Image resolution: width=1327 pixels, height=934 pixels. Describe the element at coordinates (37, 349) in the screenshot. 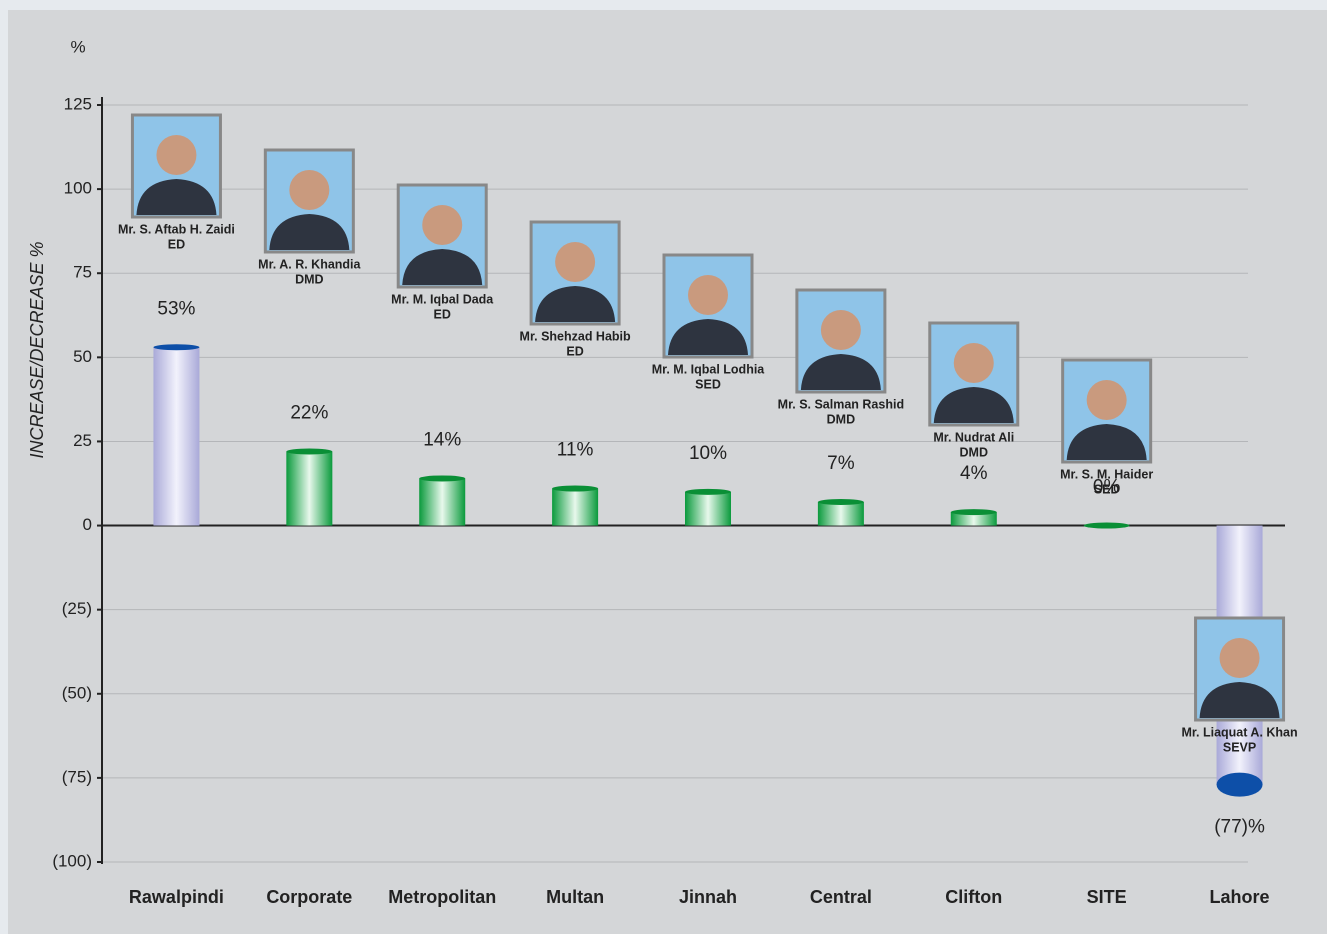

I see `y-axis-label: INCREASE/DECREASE %` at that location.